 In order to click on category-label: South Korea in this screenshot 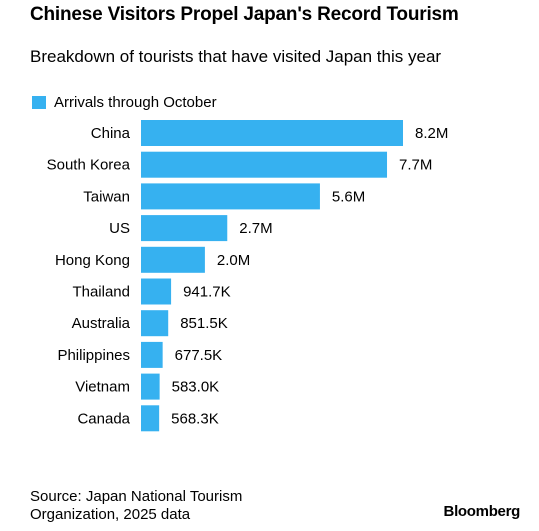, I will do `click(89, 165)`.